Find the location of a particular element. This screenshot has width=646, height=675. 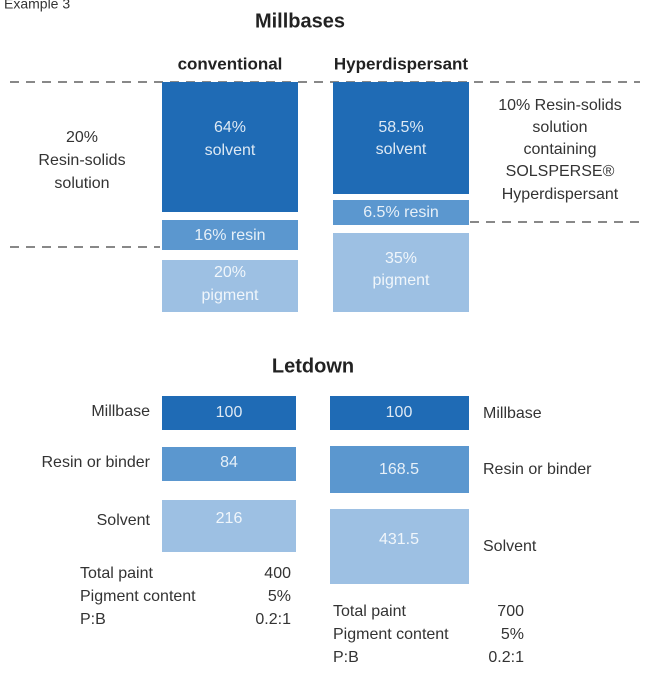

box-text: 6.5% resin is located at coordinates (401, 212).